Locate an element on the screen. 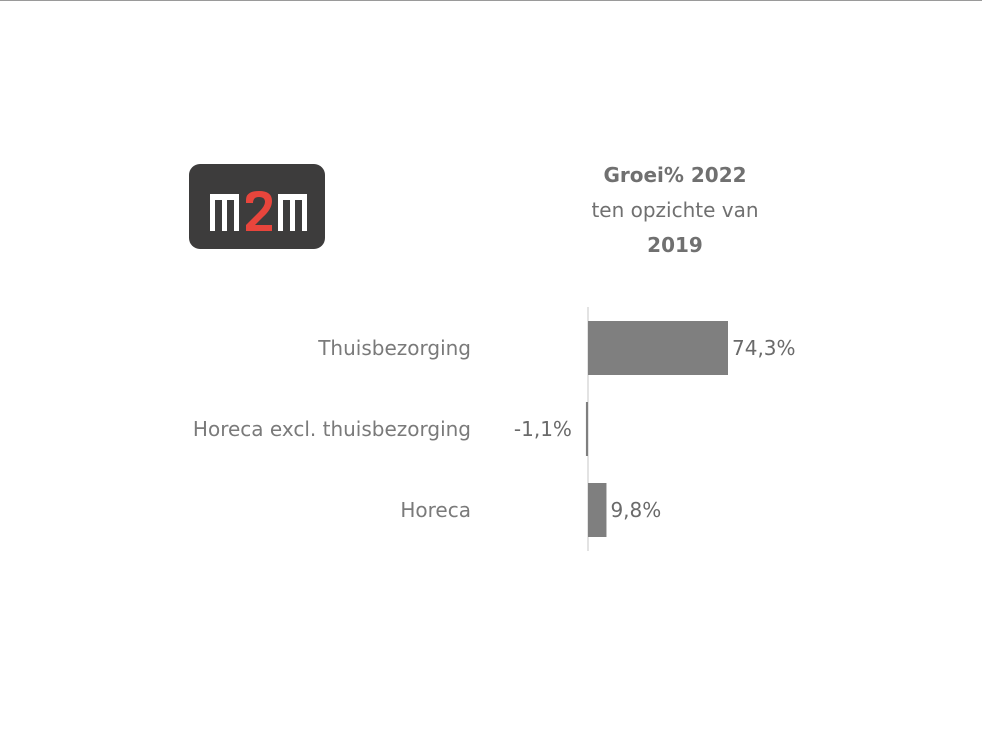 The height and width of the screenshot is (736, 982). value-label-horeca: 9,8% is located at coordinates (635, 510).